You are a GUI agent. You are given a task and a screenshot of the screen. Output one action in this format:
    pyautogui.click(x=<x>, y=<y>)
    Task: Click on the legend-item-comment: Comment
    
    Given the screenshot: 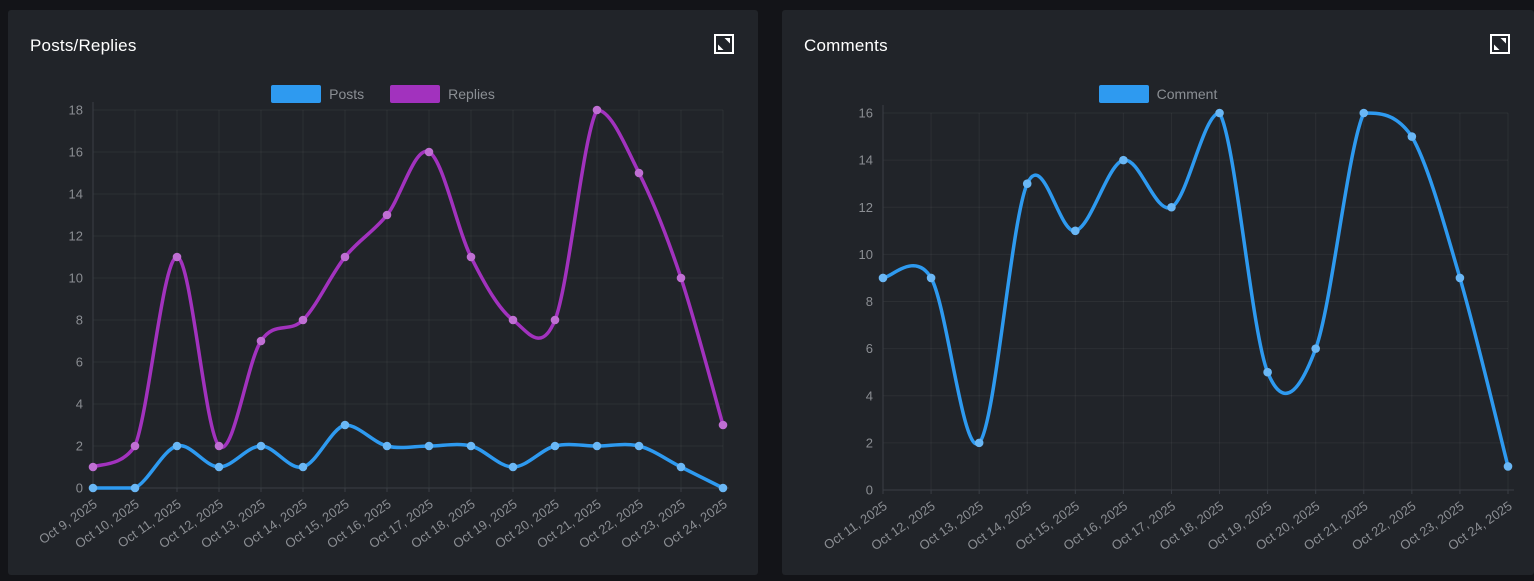 What is the action you would take?
    pyautogui.click(x=1158, y=94)
    